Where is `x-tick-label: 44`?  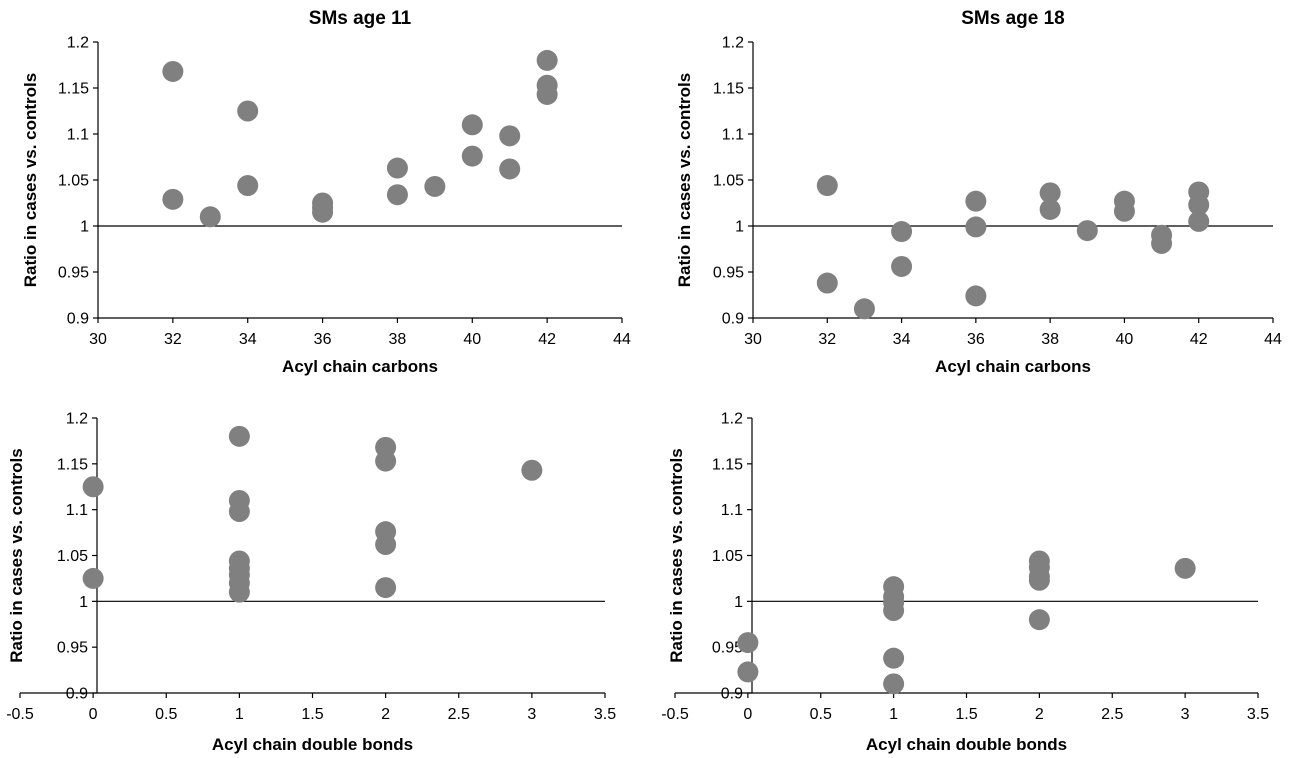 x-tick-label: 44 is located at coordinates (622, 339).